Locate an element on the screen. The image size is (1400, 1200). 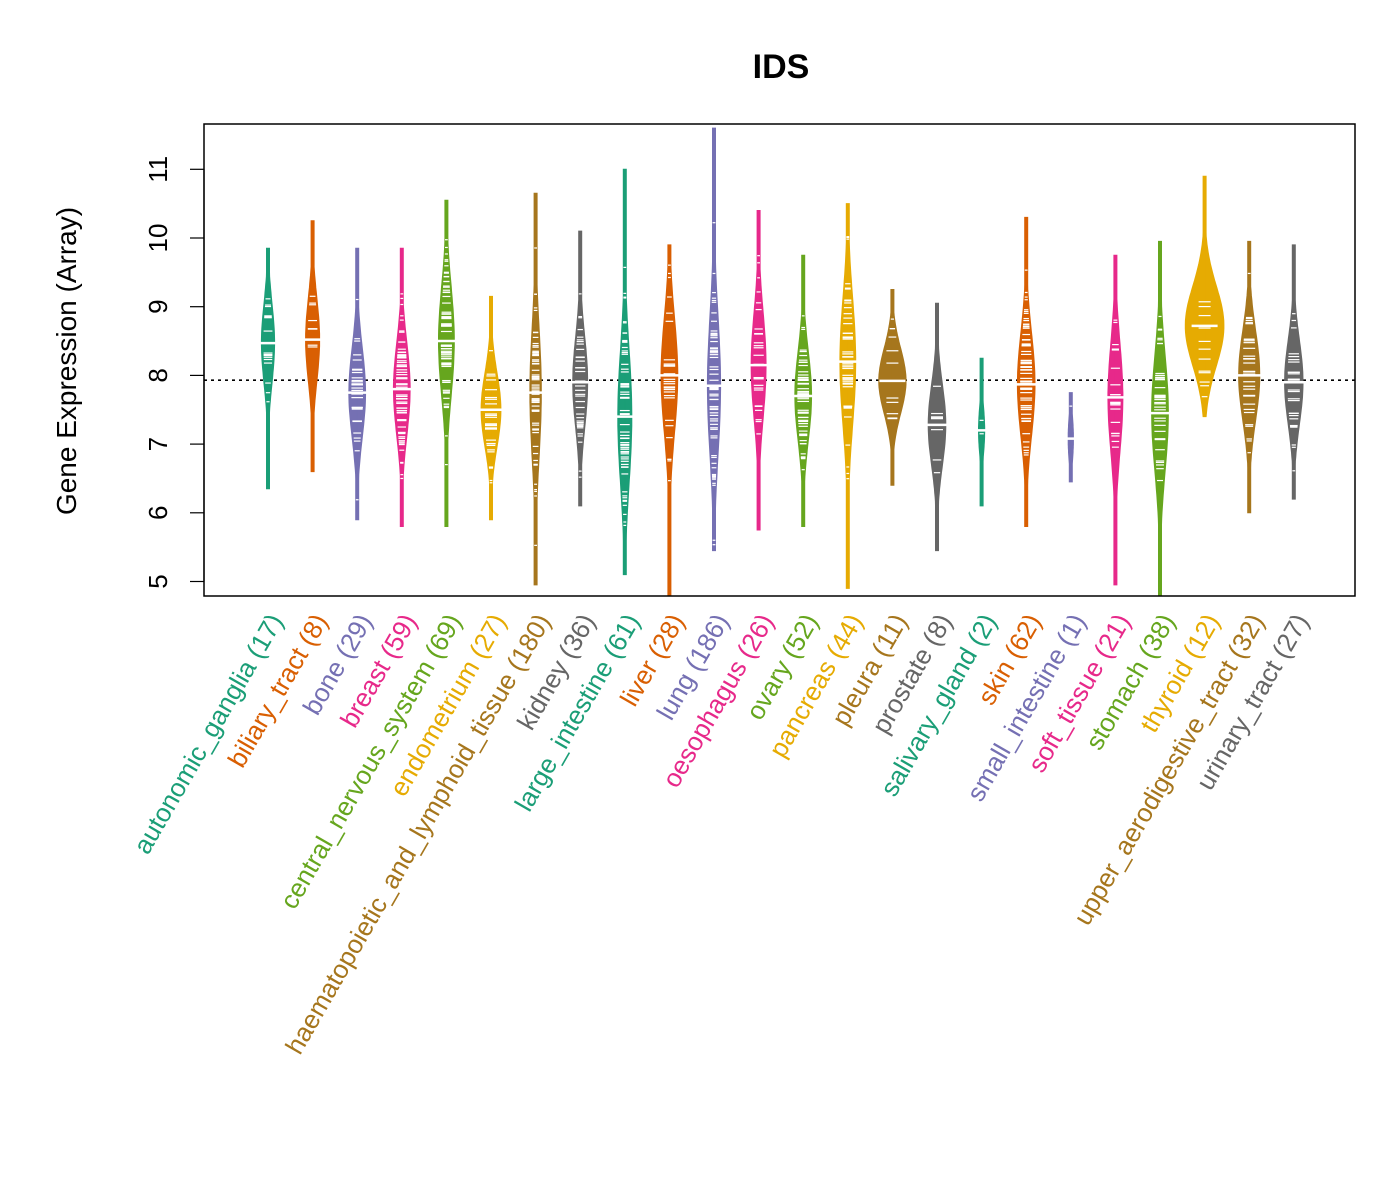
y-tick-label: 9 is located at coordinates (158, 306).